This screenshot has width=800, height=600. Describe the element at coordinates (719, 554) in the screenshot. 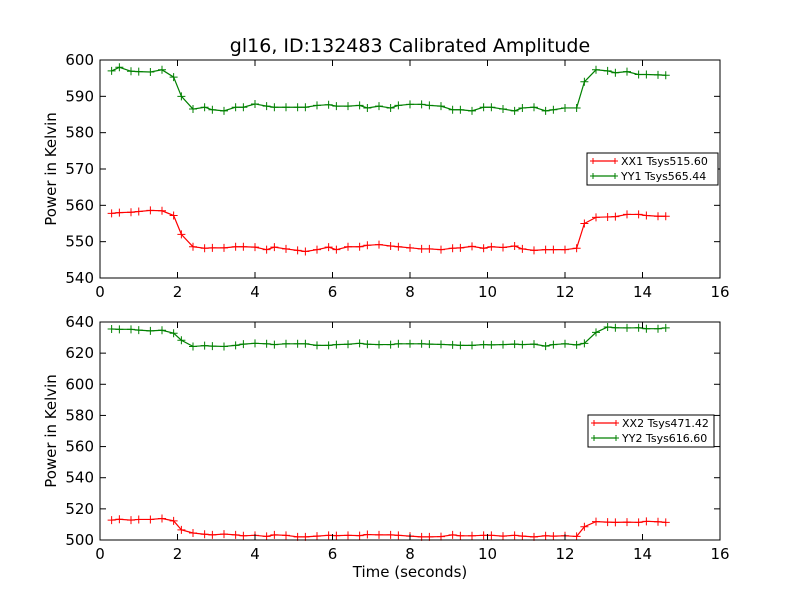

I see `x-tick-label: 16` at that location.